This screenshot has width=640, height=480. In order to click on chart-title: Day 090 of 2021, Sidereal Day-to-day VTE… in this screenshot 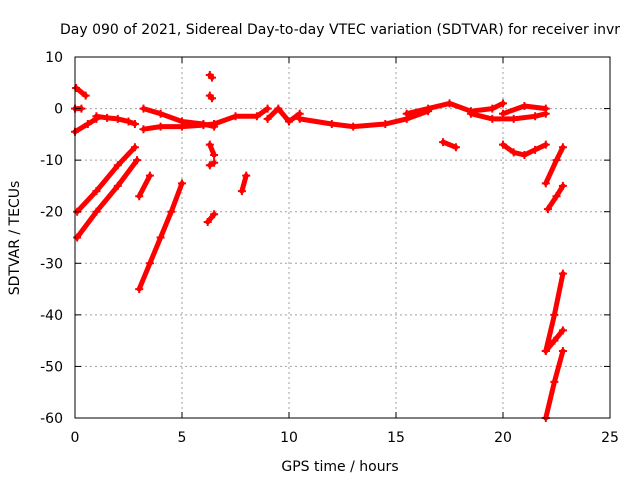, I will do `click(340, 30)`.